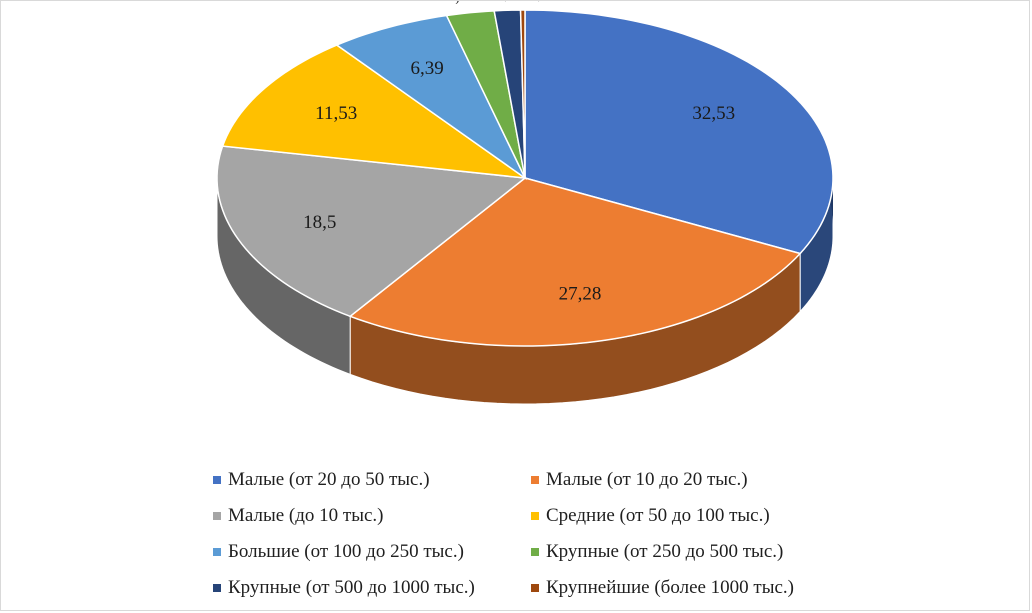 Image resolution: width=1032 pixels, height=613 pixels. Describe the element at coordinates (658, 515) in the screenshot. I see `legend-label-4: Средние (от 50 до 100 тыс.)` at that location.